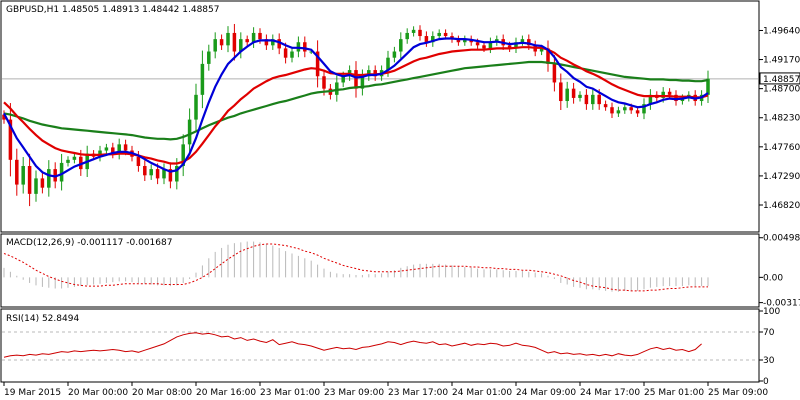  Describe the element at coordinates (42, 319) in the screenshot. I see `rsi-label: RSI(14) 52.8494` at that location.